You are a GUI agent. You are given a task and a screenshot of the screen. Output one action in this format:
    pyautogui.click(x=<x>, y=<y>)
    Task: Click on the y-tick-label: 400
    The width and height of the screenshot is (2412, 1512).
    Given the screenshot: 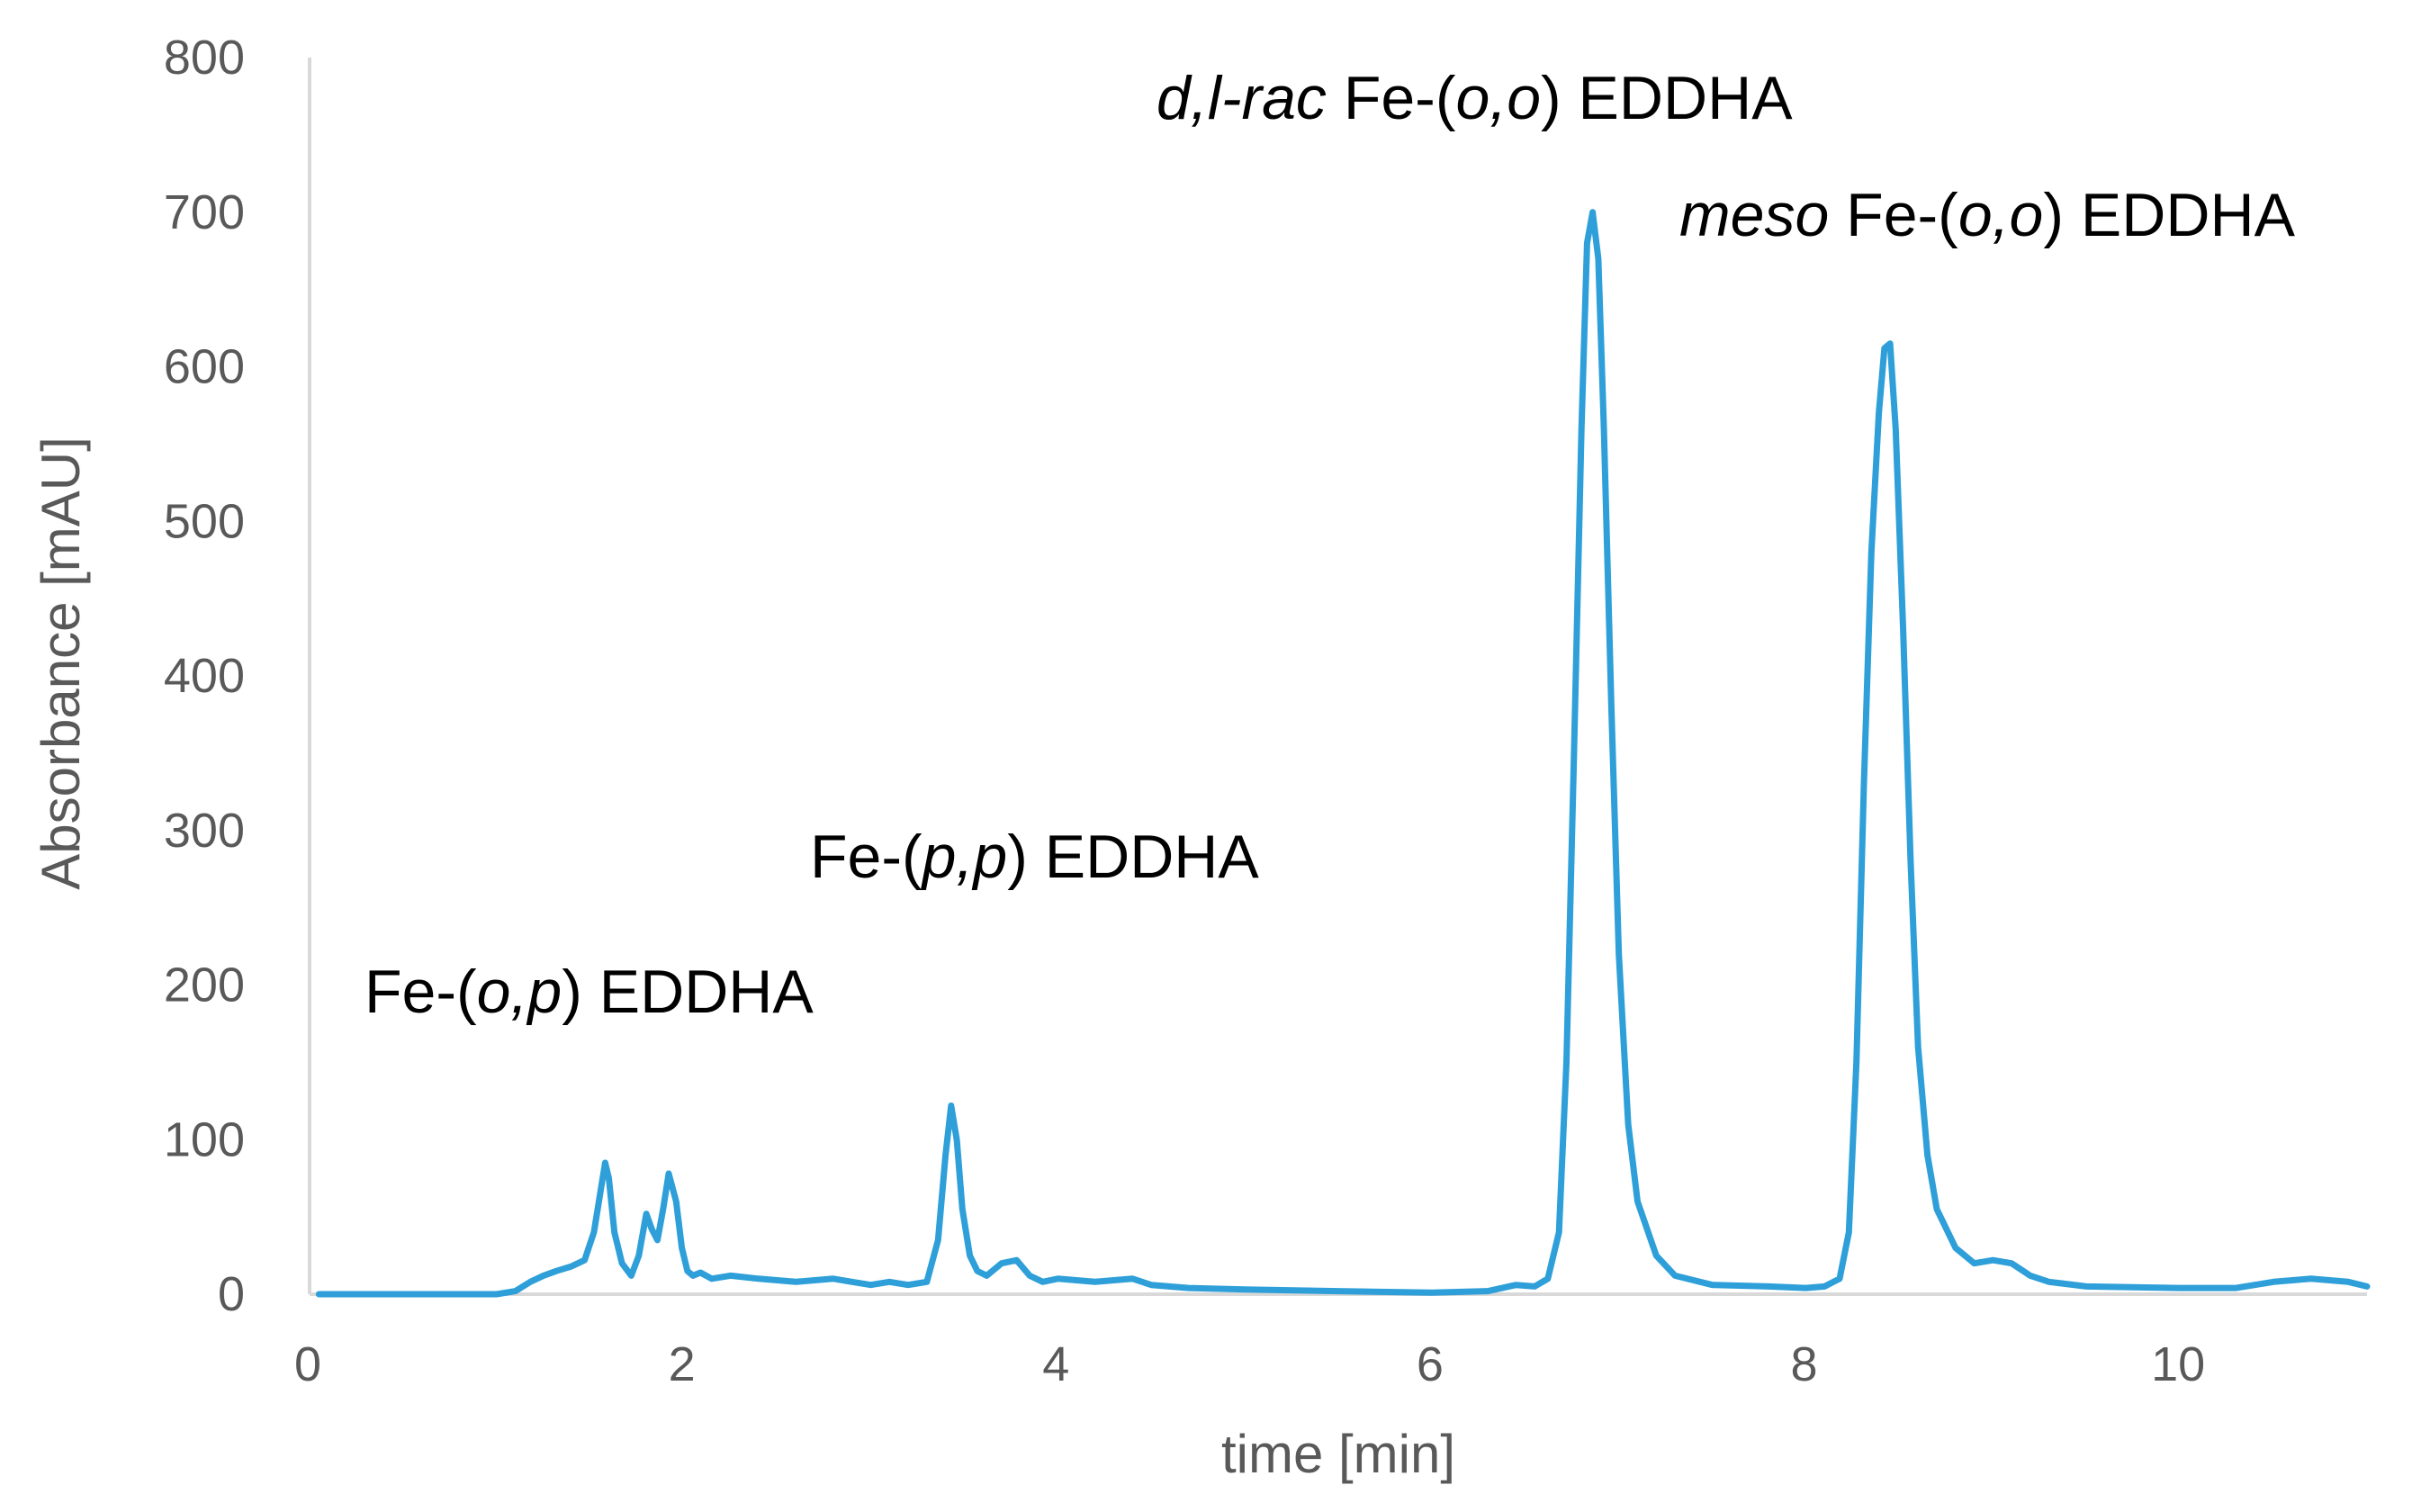 What is the action you would take?
    pyautogui.click(x=204, y=676)
    